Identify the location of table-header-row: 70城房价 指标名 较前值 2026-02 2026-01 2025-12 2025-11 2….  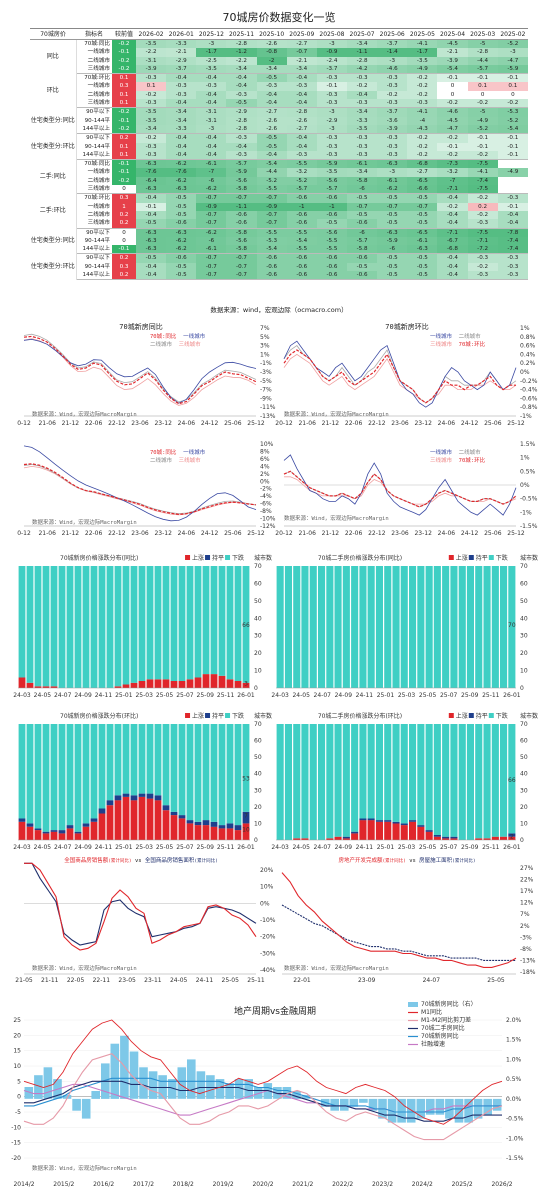
(279, 35).